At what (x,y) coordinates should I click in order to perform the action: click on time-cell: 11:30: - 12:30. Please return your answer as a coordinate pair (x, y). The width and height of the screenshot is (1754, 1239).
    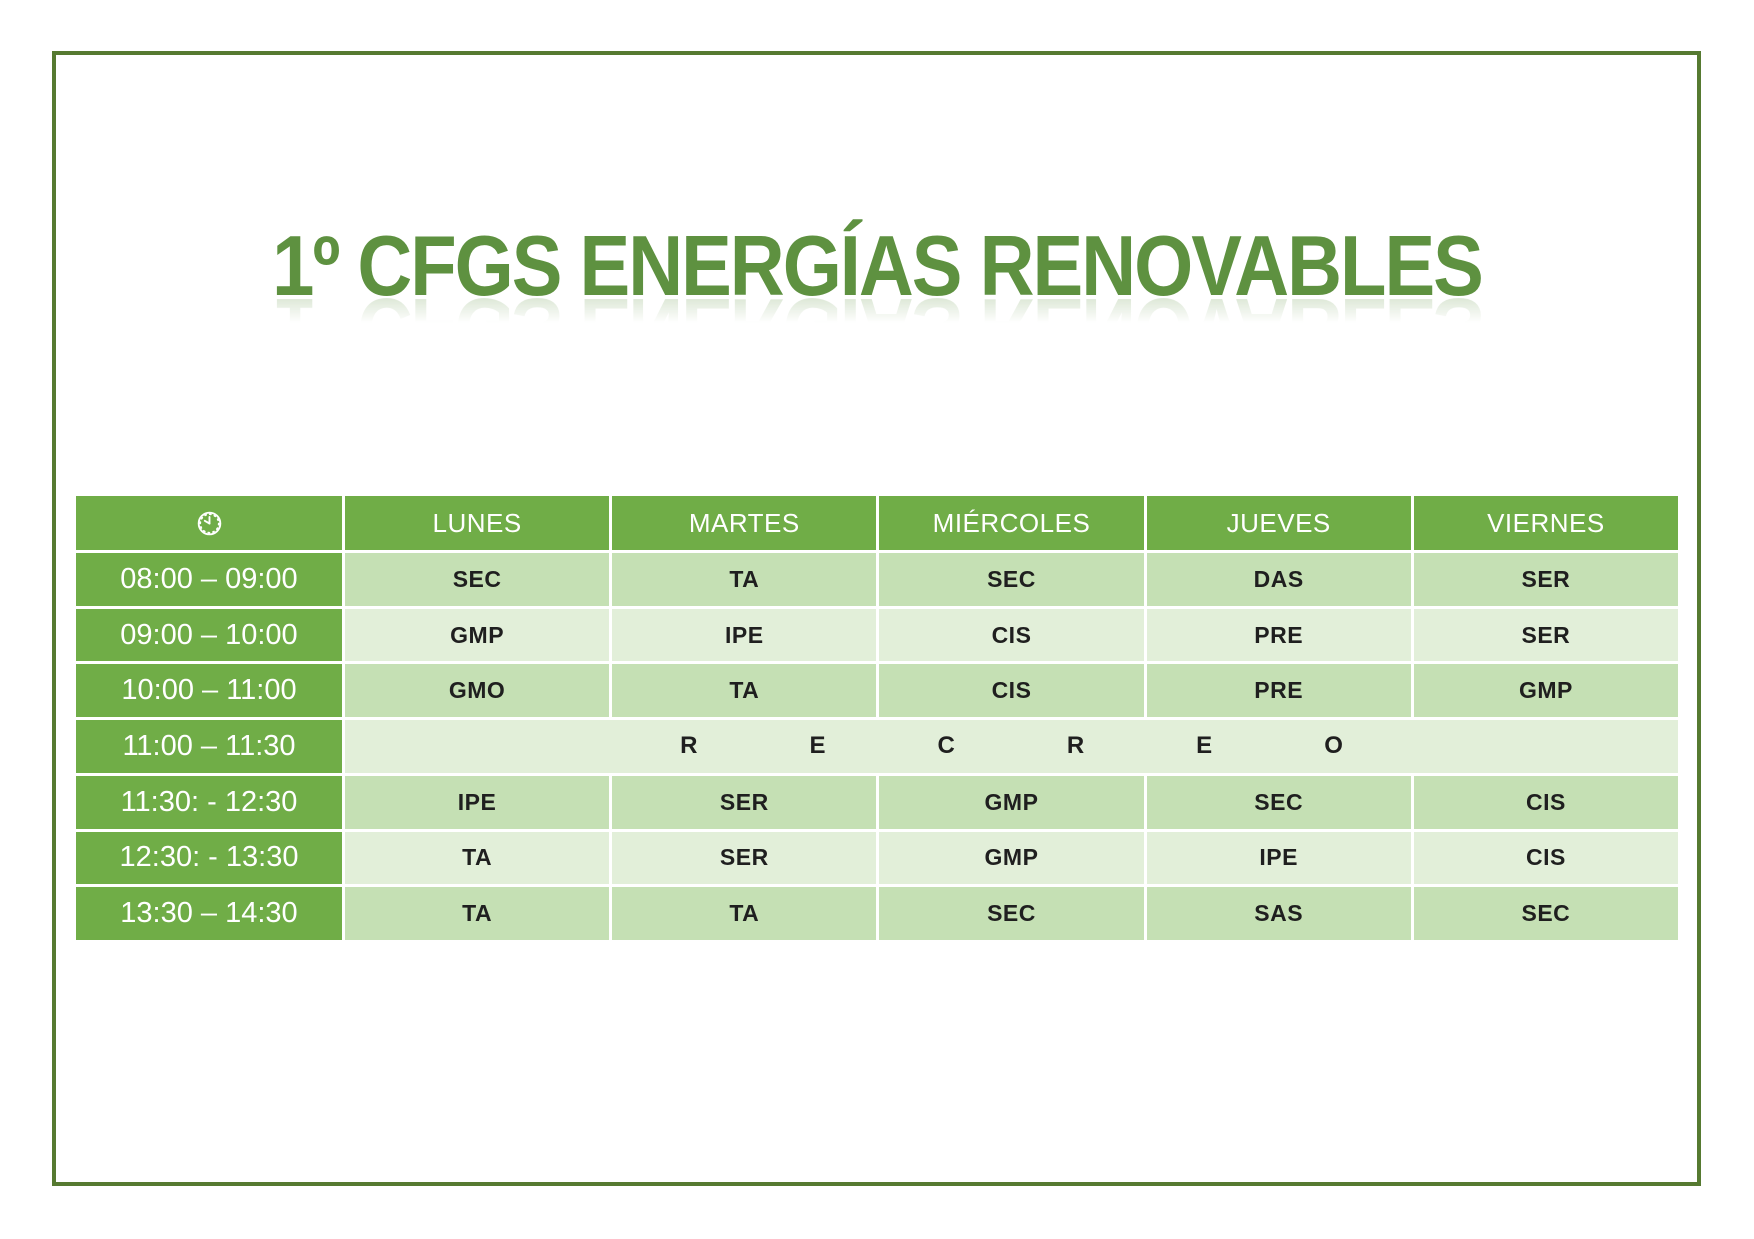
    Looking at the image, I should click on (209, 802).